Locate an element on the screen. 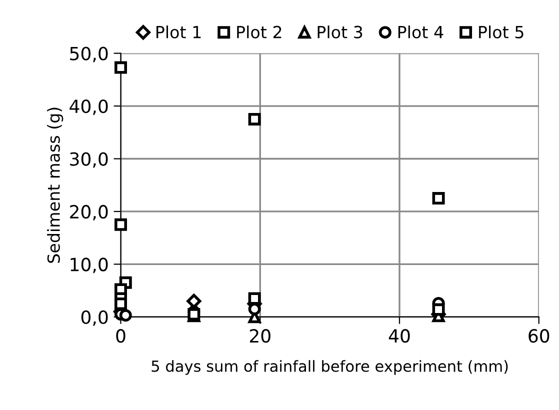 This screenshot has width=559, height=410. y-tick-label: 10,0 is located at coordinates (89, 266).